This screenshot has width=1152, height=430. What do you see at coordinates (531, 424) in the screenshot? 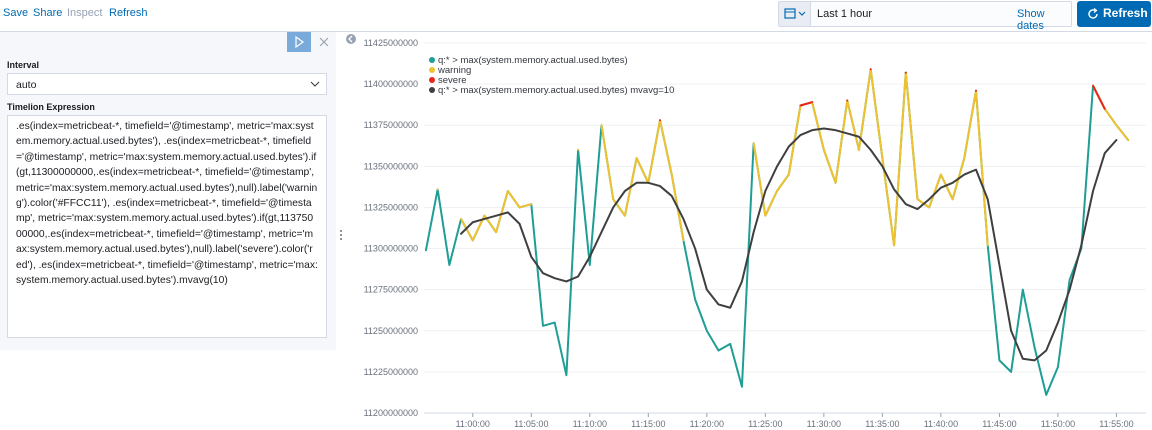
I see `x-tick-label: 11:05:00` at bounding box center [531, 424].